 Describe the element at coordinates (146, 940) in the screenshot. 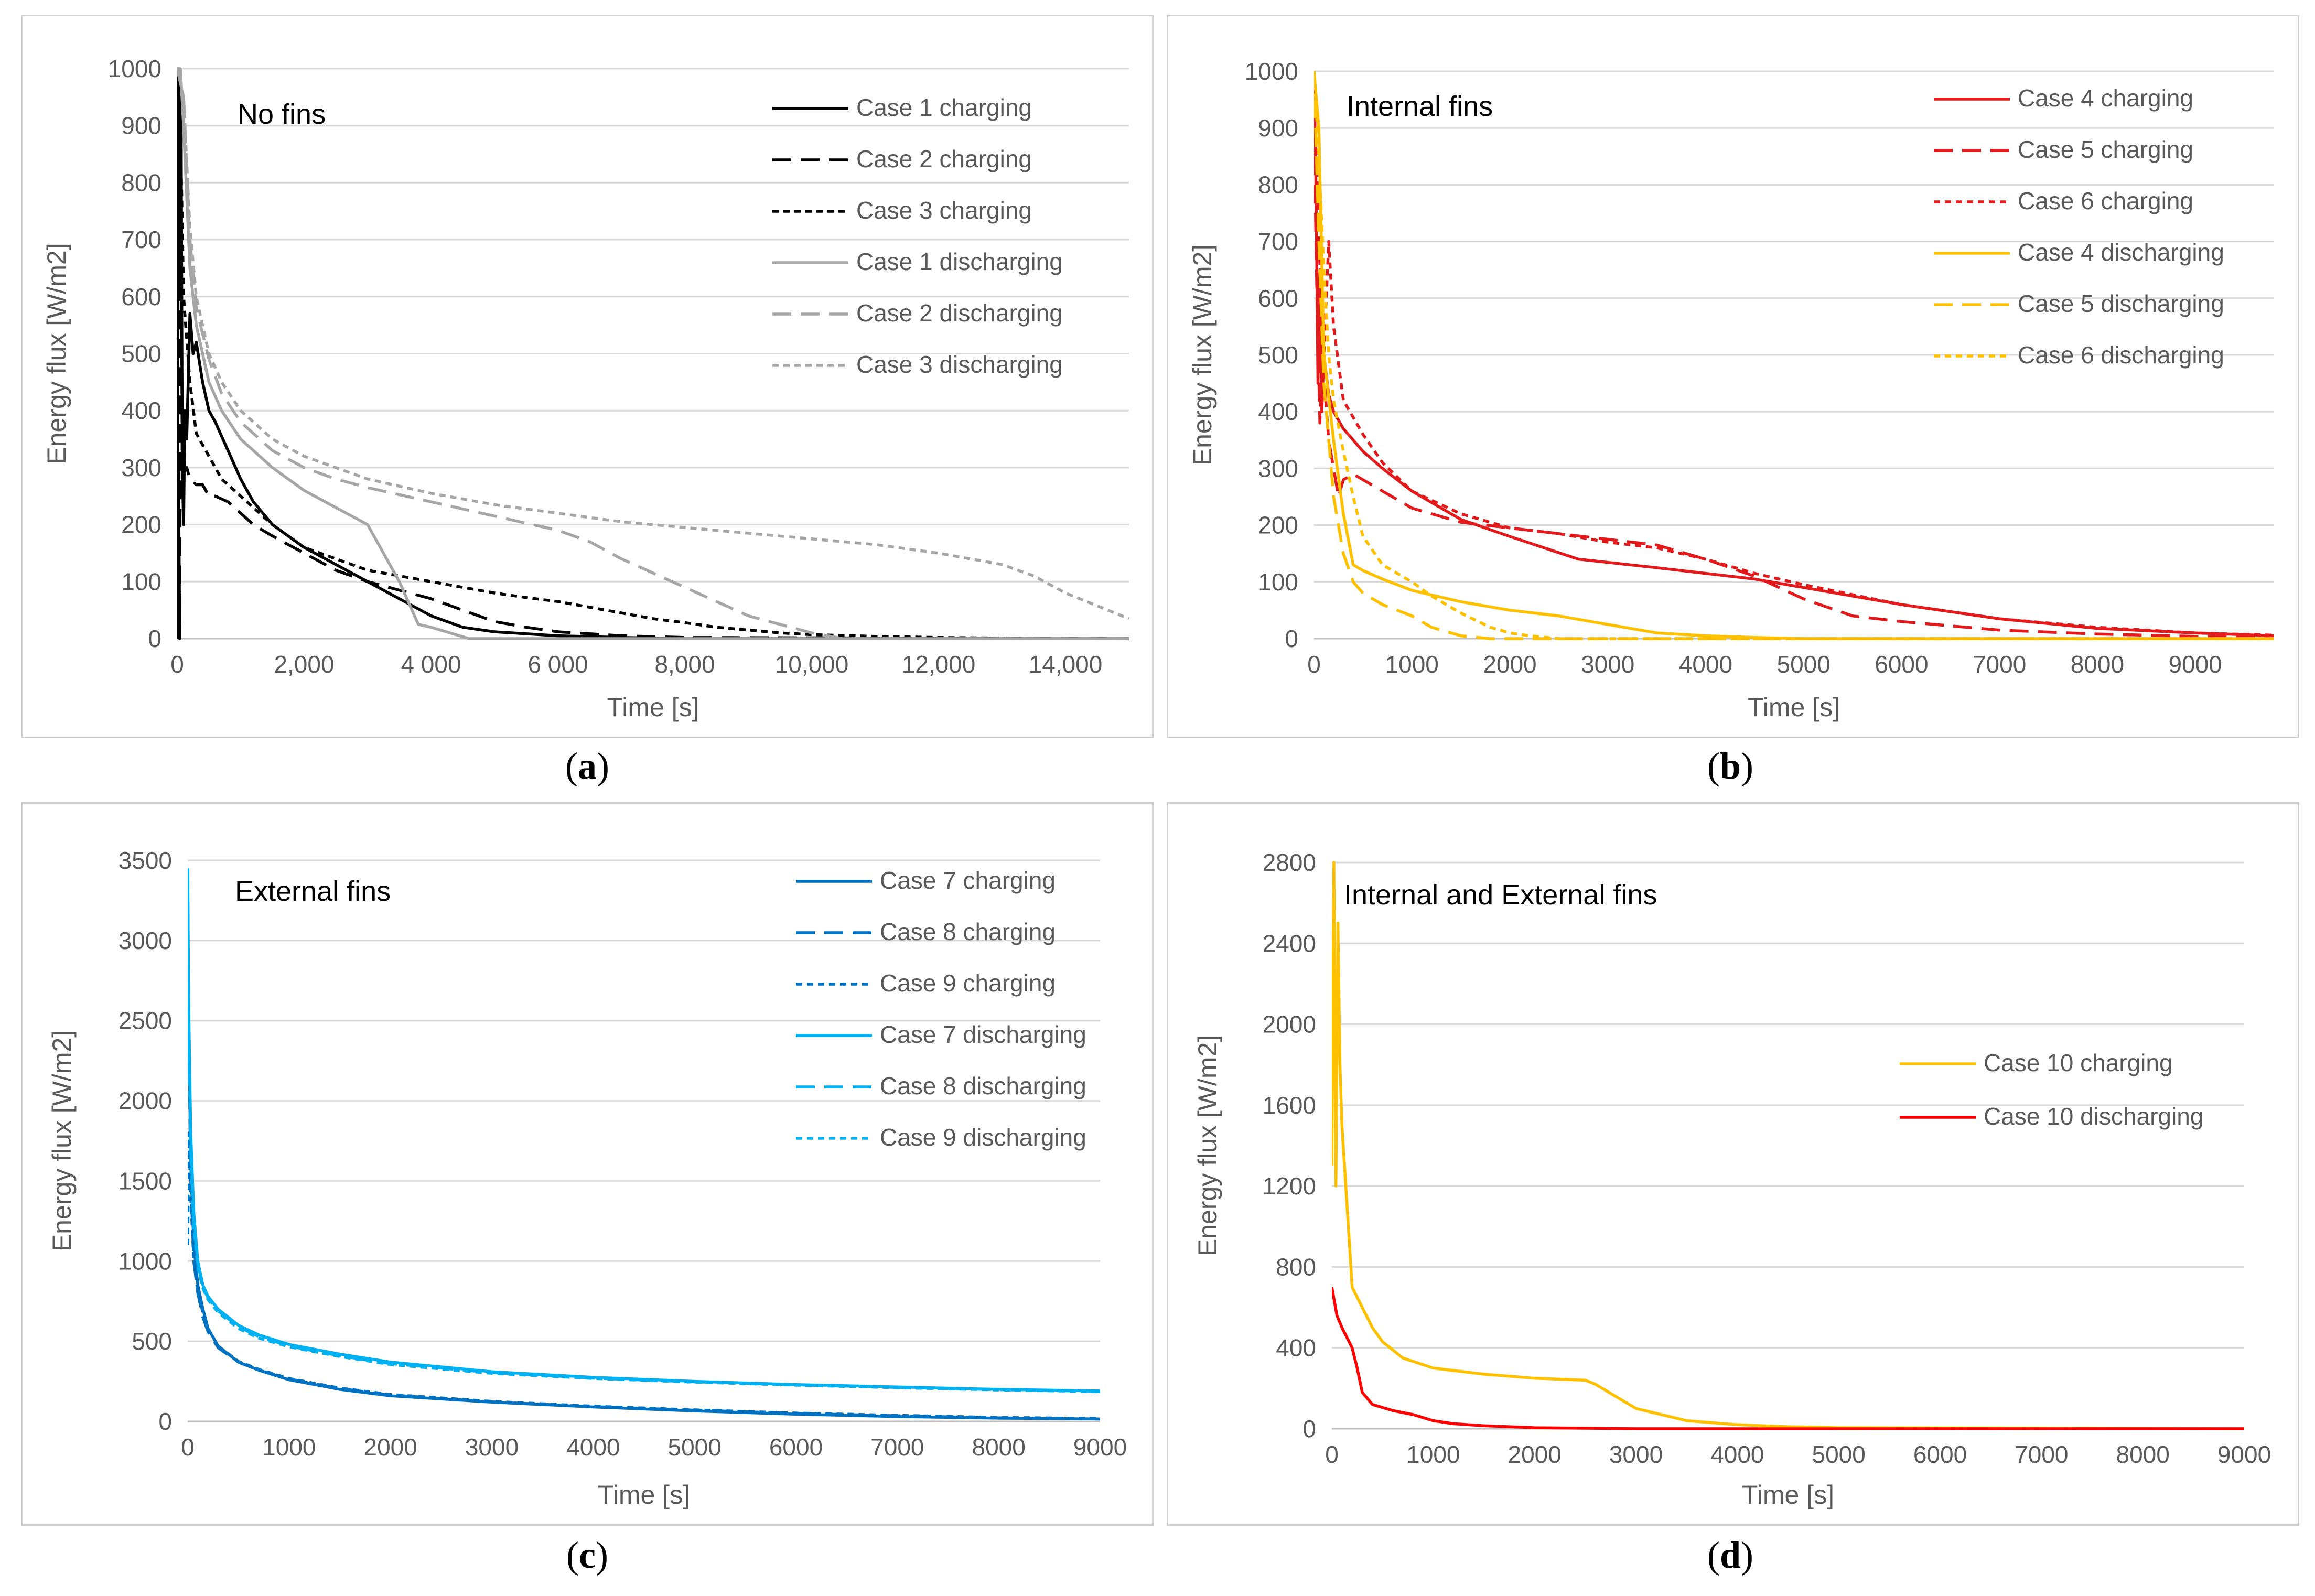

I see `y-tick-label: 3000` at that location.